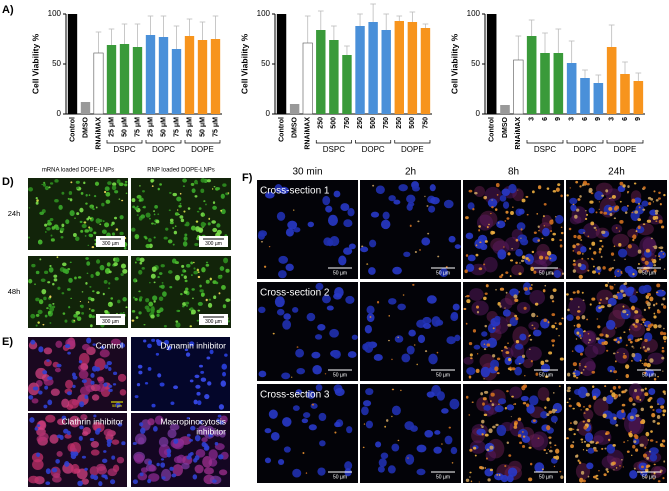  I want to click on group-label: DOPC, so click(373, 149).